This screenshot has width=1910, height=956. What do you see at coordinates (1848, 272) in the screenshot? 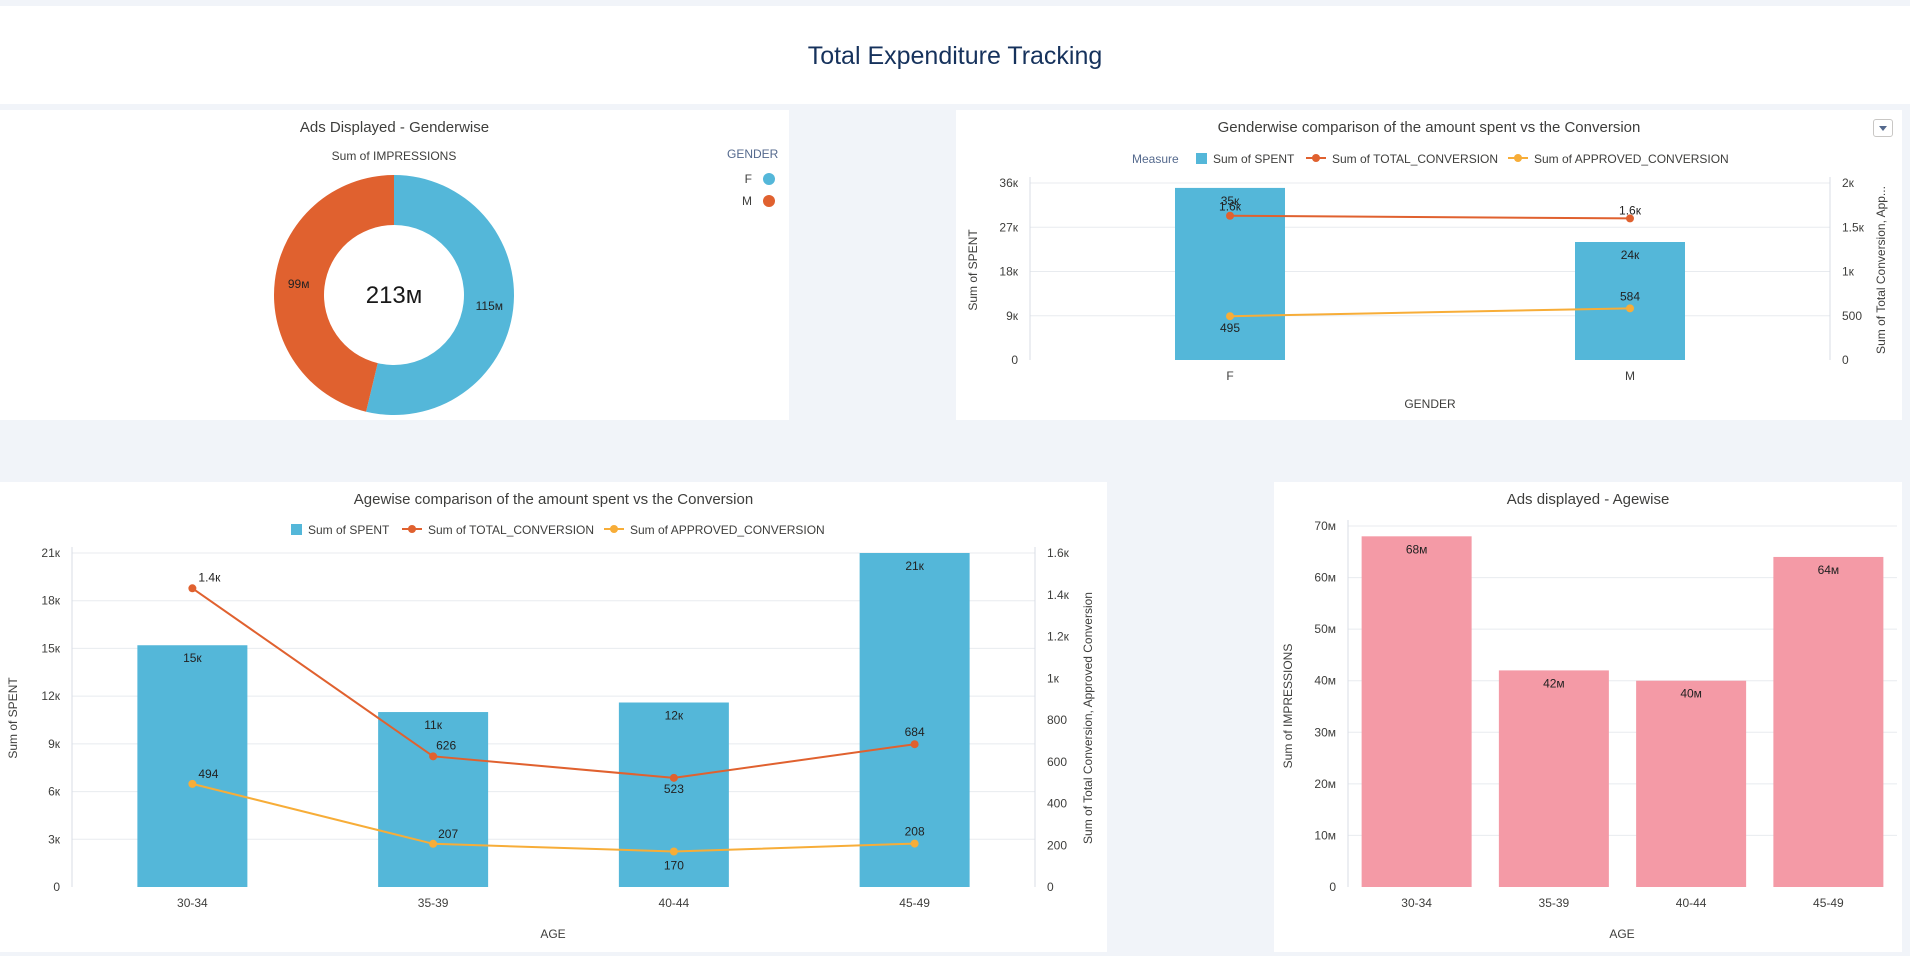
I see `y-right-tick-label: 1к` at bounding box center [1848, 272].